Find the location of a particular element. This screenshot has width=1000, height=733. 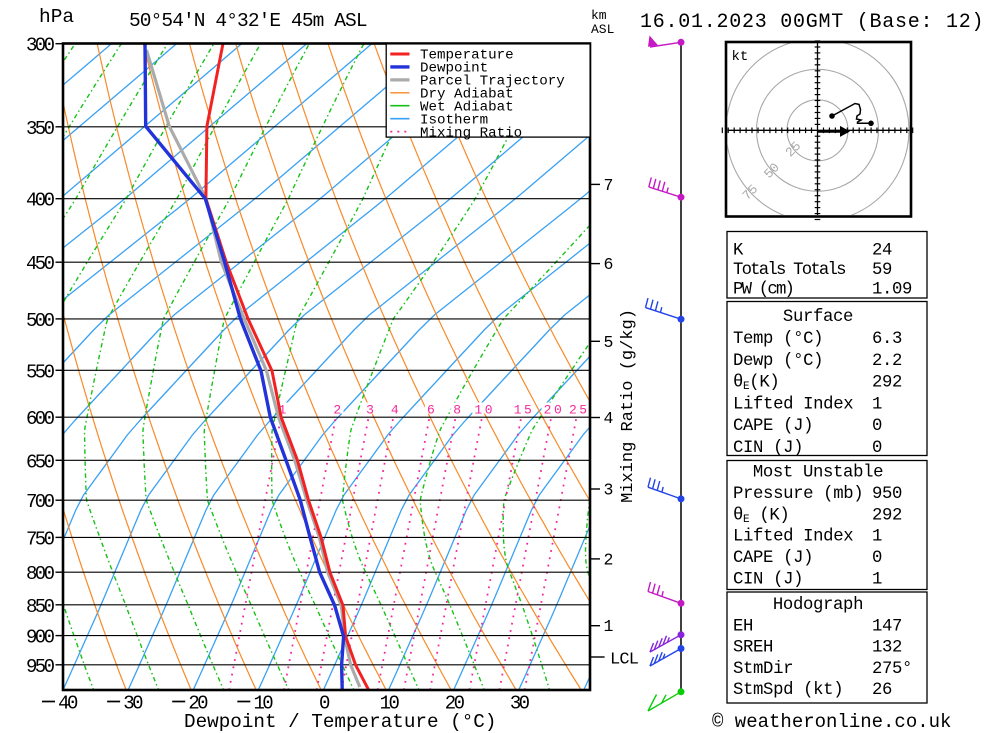

svg-text: 59 is located at coordinates (882, 270).